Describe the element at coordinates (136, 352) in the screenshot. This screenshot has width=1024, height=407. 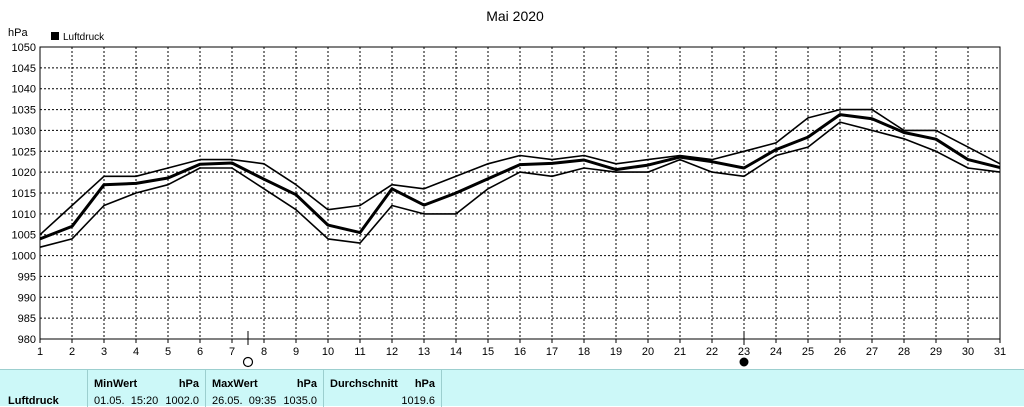
I see `x-tick-label: 4` at that location.